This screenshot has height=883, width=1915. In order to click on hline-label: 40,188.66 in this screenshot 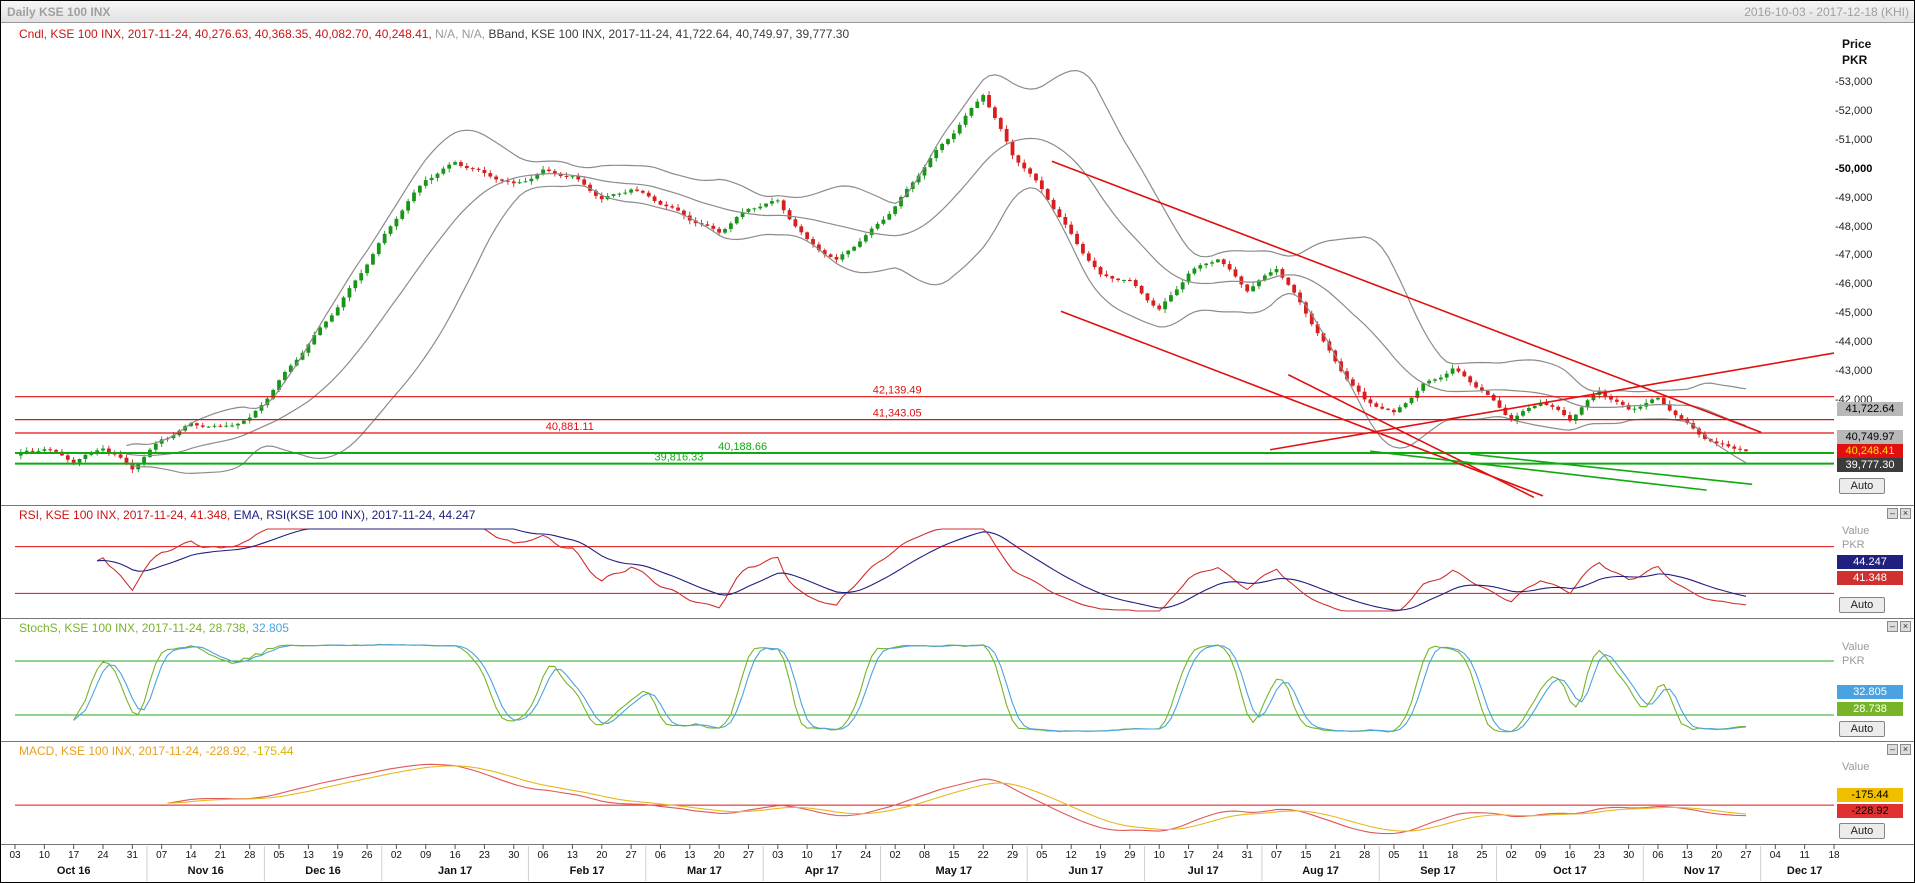, I will do `click(742, 447)`.